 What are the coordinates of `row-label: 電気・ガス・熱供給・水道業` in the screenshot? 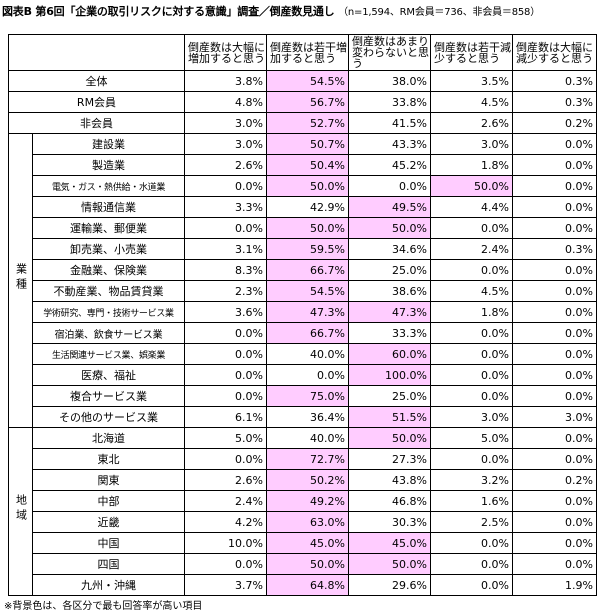 It's located at (108, 186).